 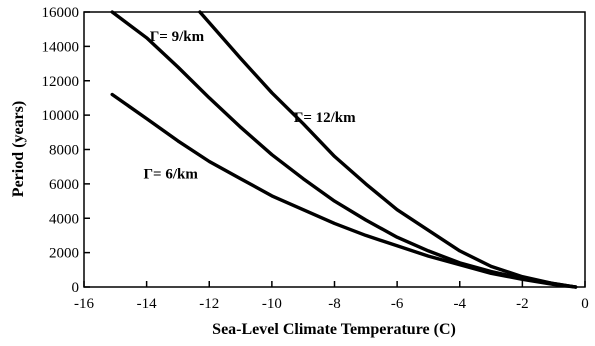 I want to click on x-tick-label: -2, so click(x=522, y=304).